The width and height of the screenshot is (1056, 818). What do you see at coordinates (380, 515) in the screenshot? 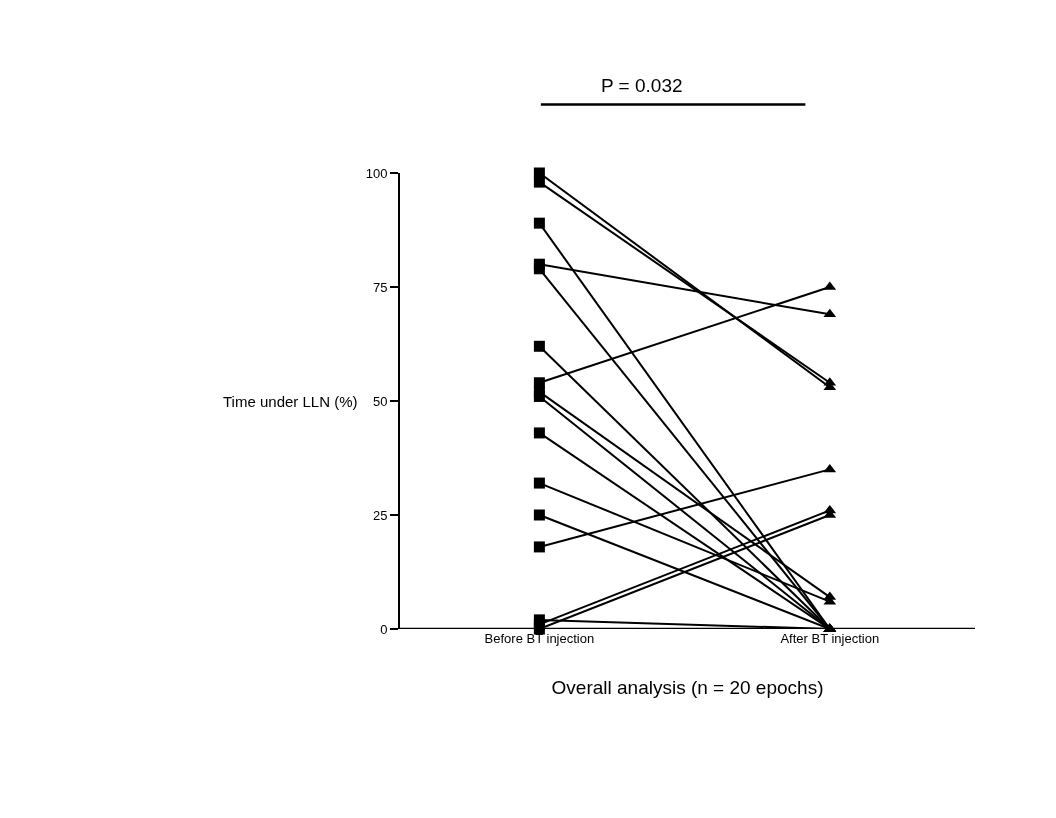
I see `y-tick-label: 25` at bounding box center [380, 515].